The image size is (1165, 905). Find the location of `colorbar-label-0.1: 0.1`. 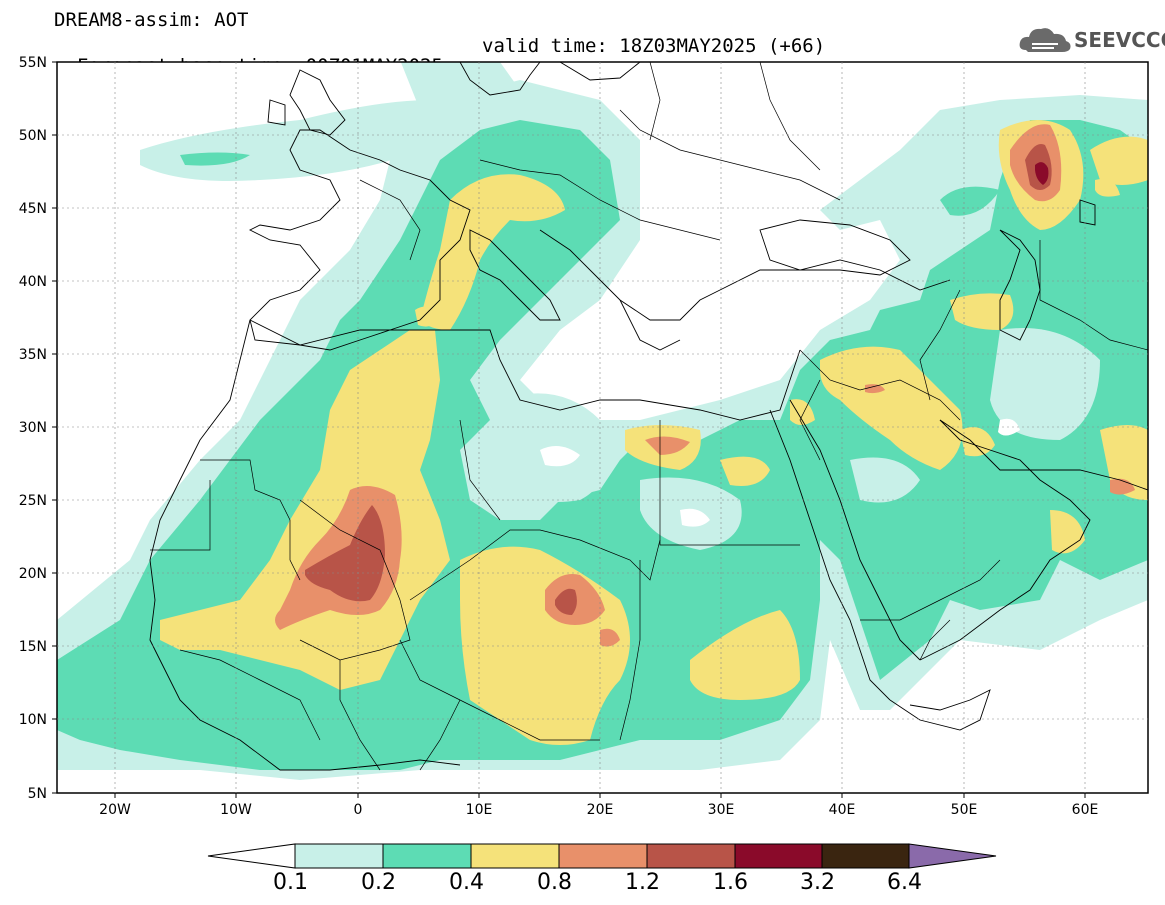

colorbar-label-0.1: 0.1 is located at coordinates (290, 882).